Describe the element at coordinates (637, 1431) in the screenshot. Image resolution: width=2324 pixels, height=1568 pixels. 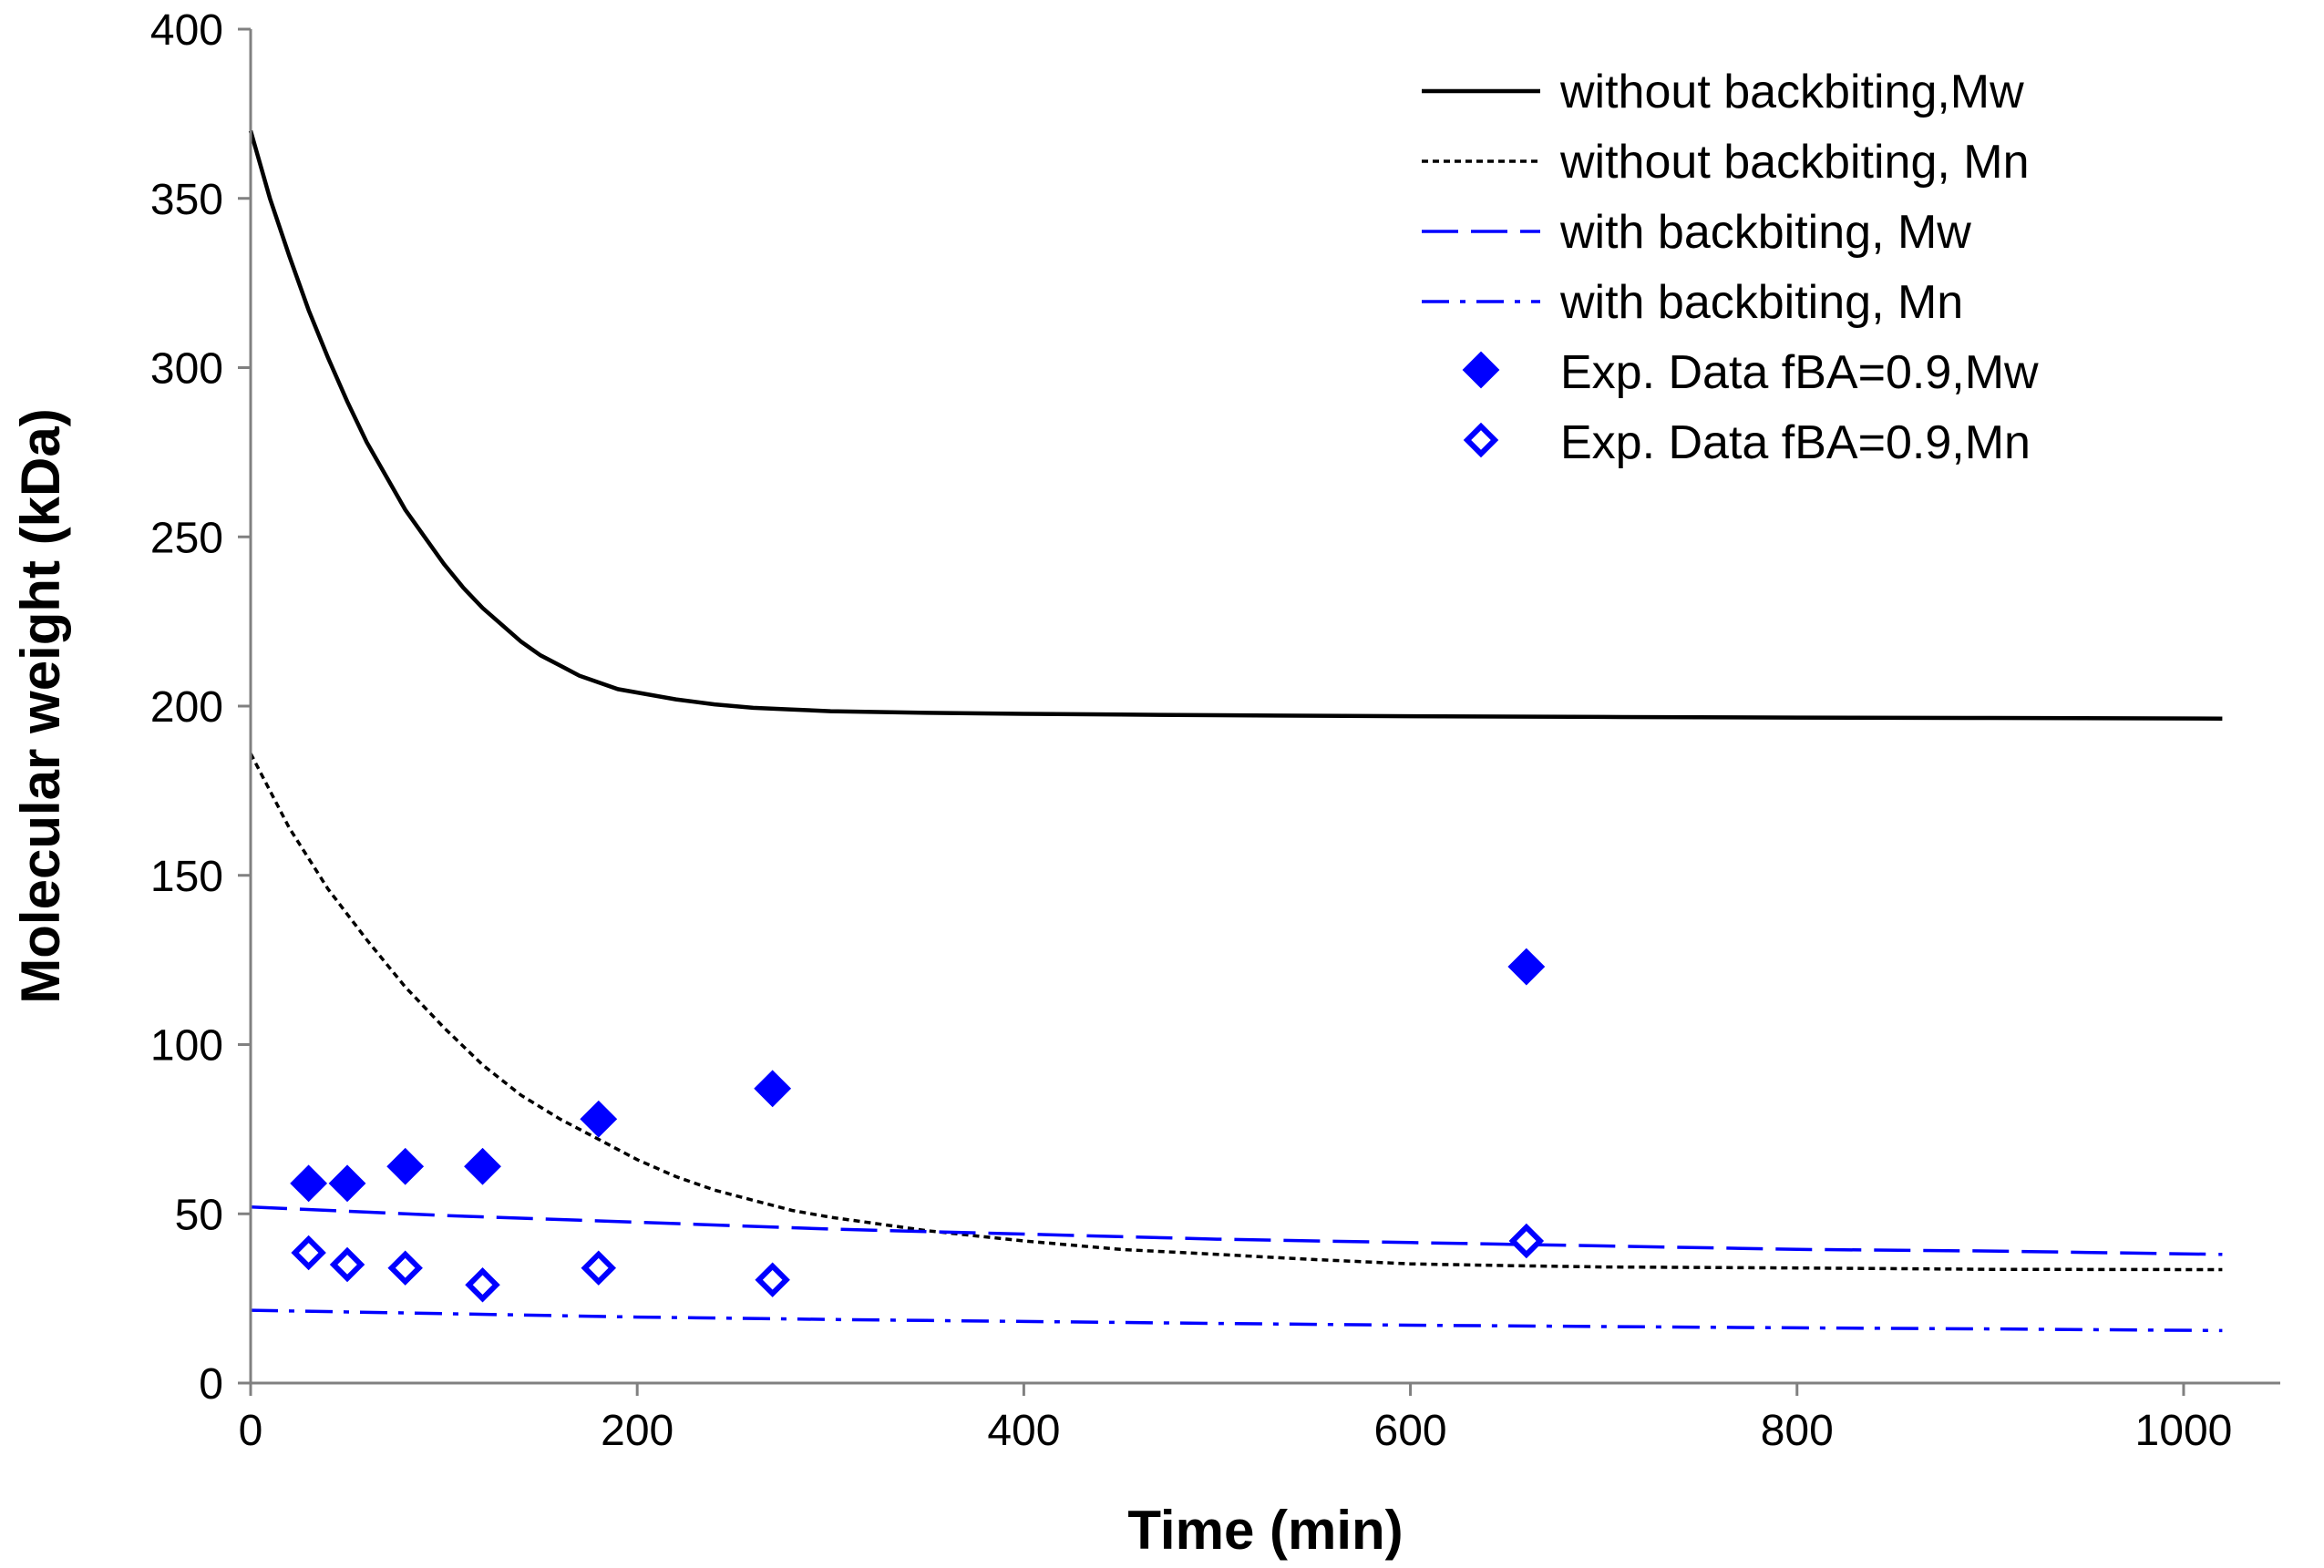
I see `x-tick-label: 200` at that location.